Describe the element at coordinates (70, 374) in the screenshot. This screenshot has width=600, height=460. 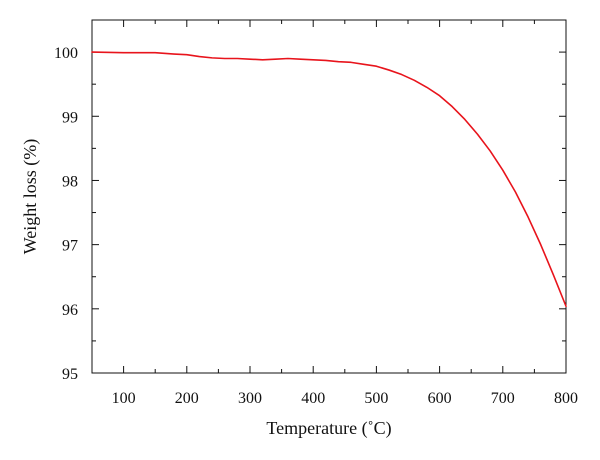
I see `y-tick-label: 95` at that location.